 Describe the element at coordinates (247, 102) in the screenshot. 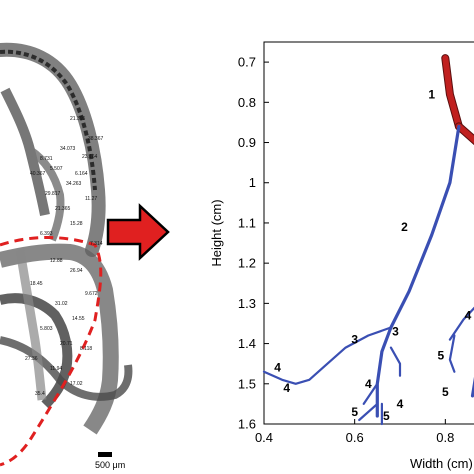

I see `y-tick-label: 0.8` at that location.